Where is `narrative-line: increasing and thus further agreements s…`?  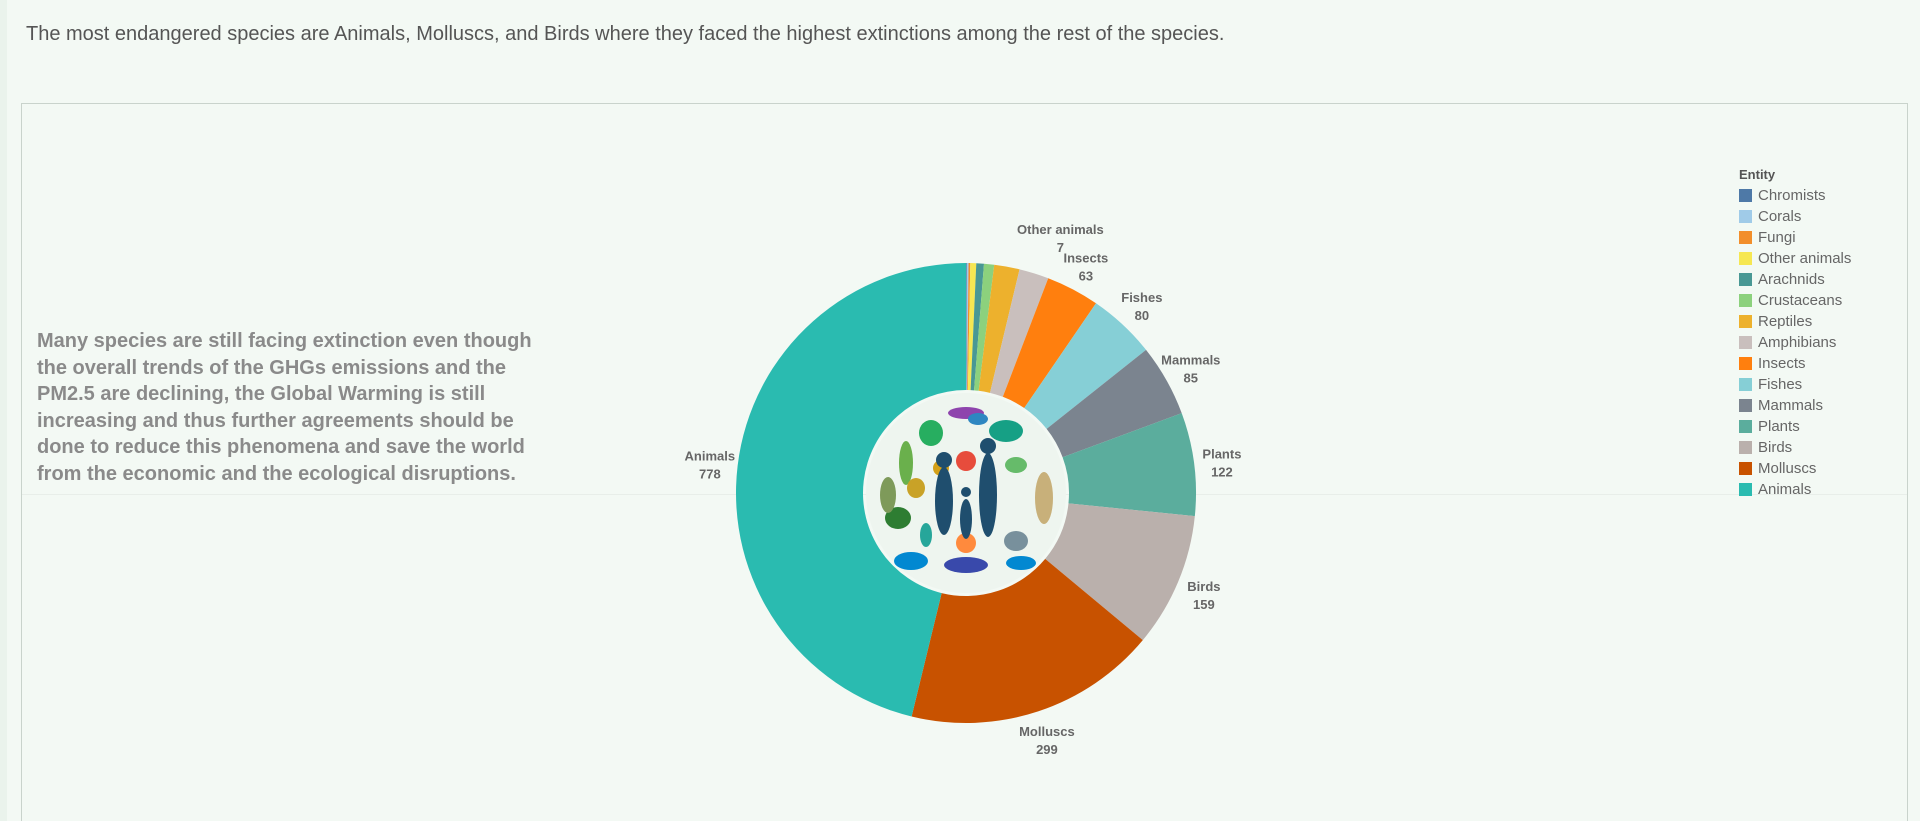 narrative-line: increasing and thus further agreements s… is located at coordinates (275, 420).